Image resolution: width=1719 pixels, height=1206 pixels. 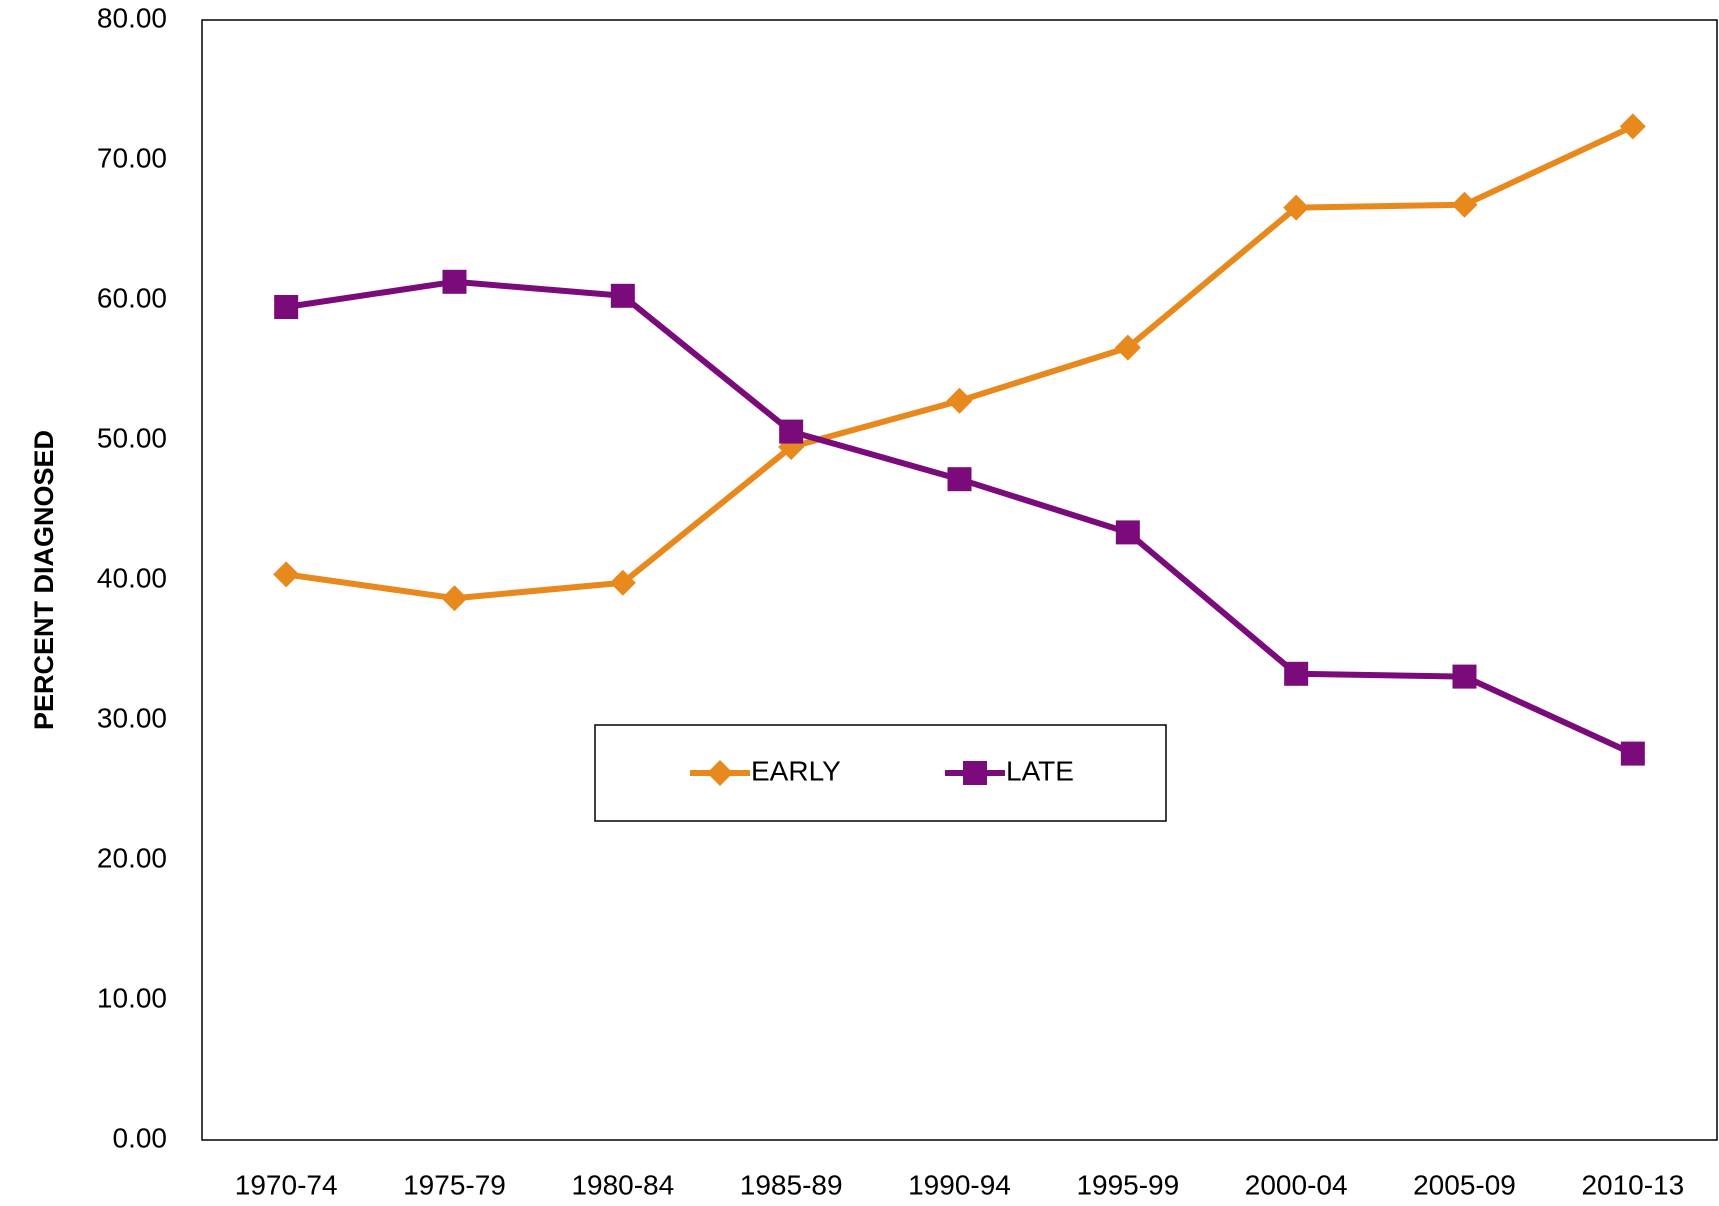 What do you see at coordinates (140, 1137) in the screenshot?
I see `y-tick-label: 0.00` at bounding box center [140, 1137].